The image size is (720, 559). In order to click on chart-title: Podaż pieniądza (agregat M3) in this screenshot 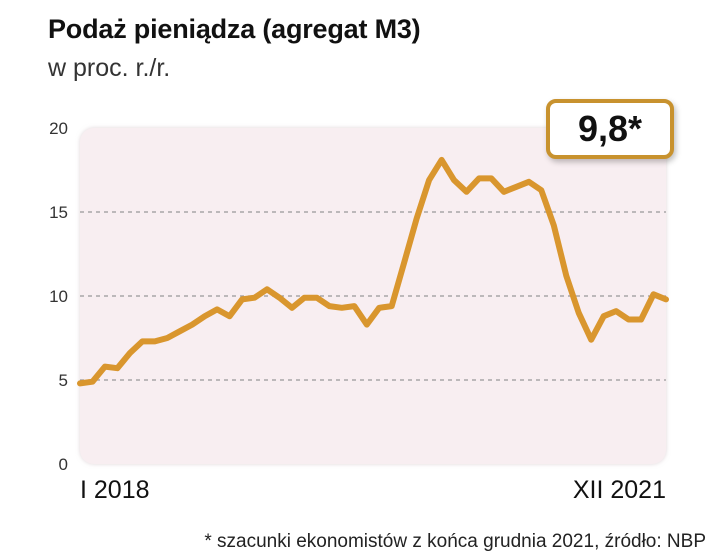, I will do `click(234, 29)`.